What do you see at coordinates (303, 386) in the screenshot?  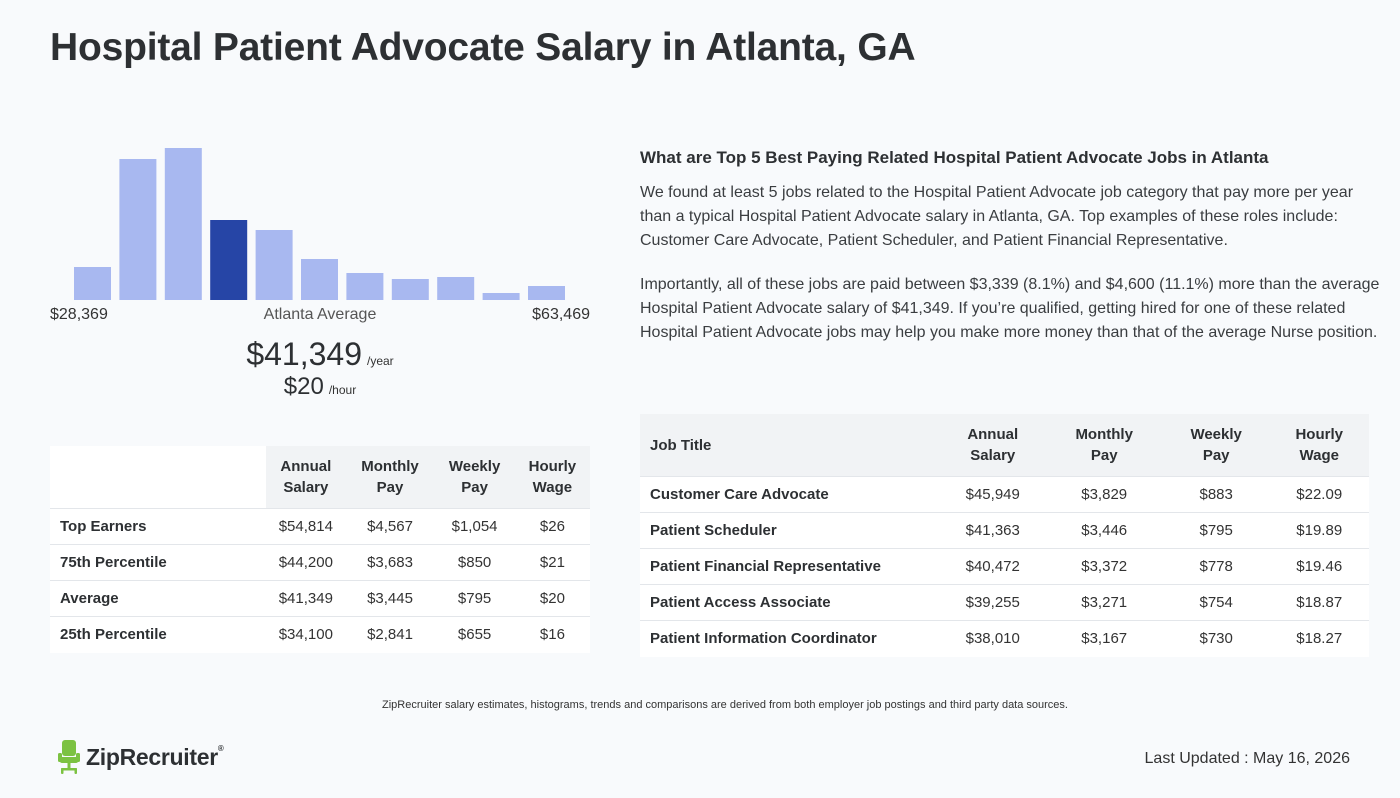 I see `average-hourly-value: $20` at bounding box center [303, 386].